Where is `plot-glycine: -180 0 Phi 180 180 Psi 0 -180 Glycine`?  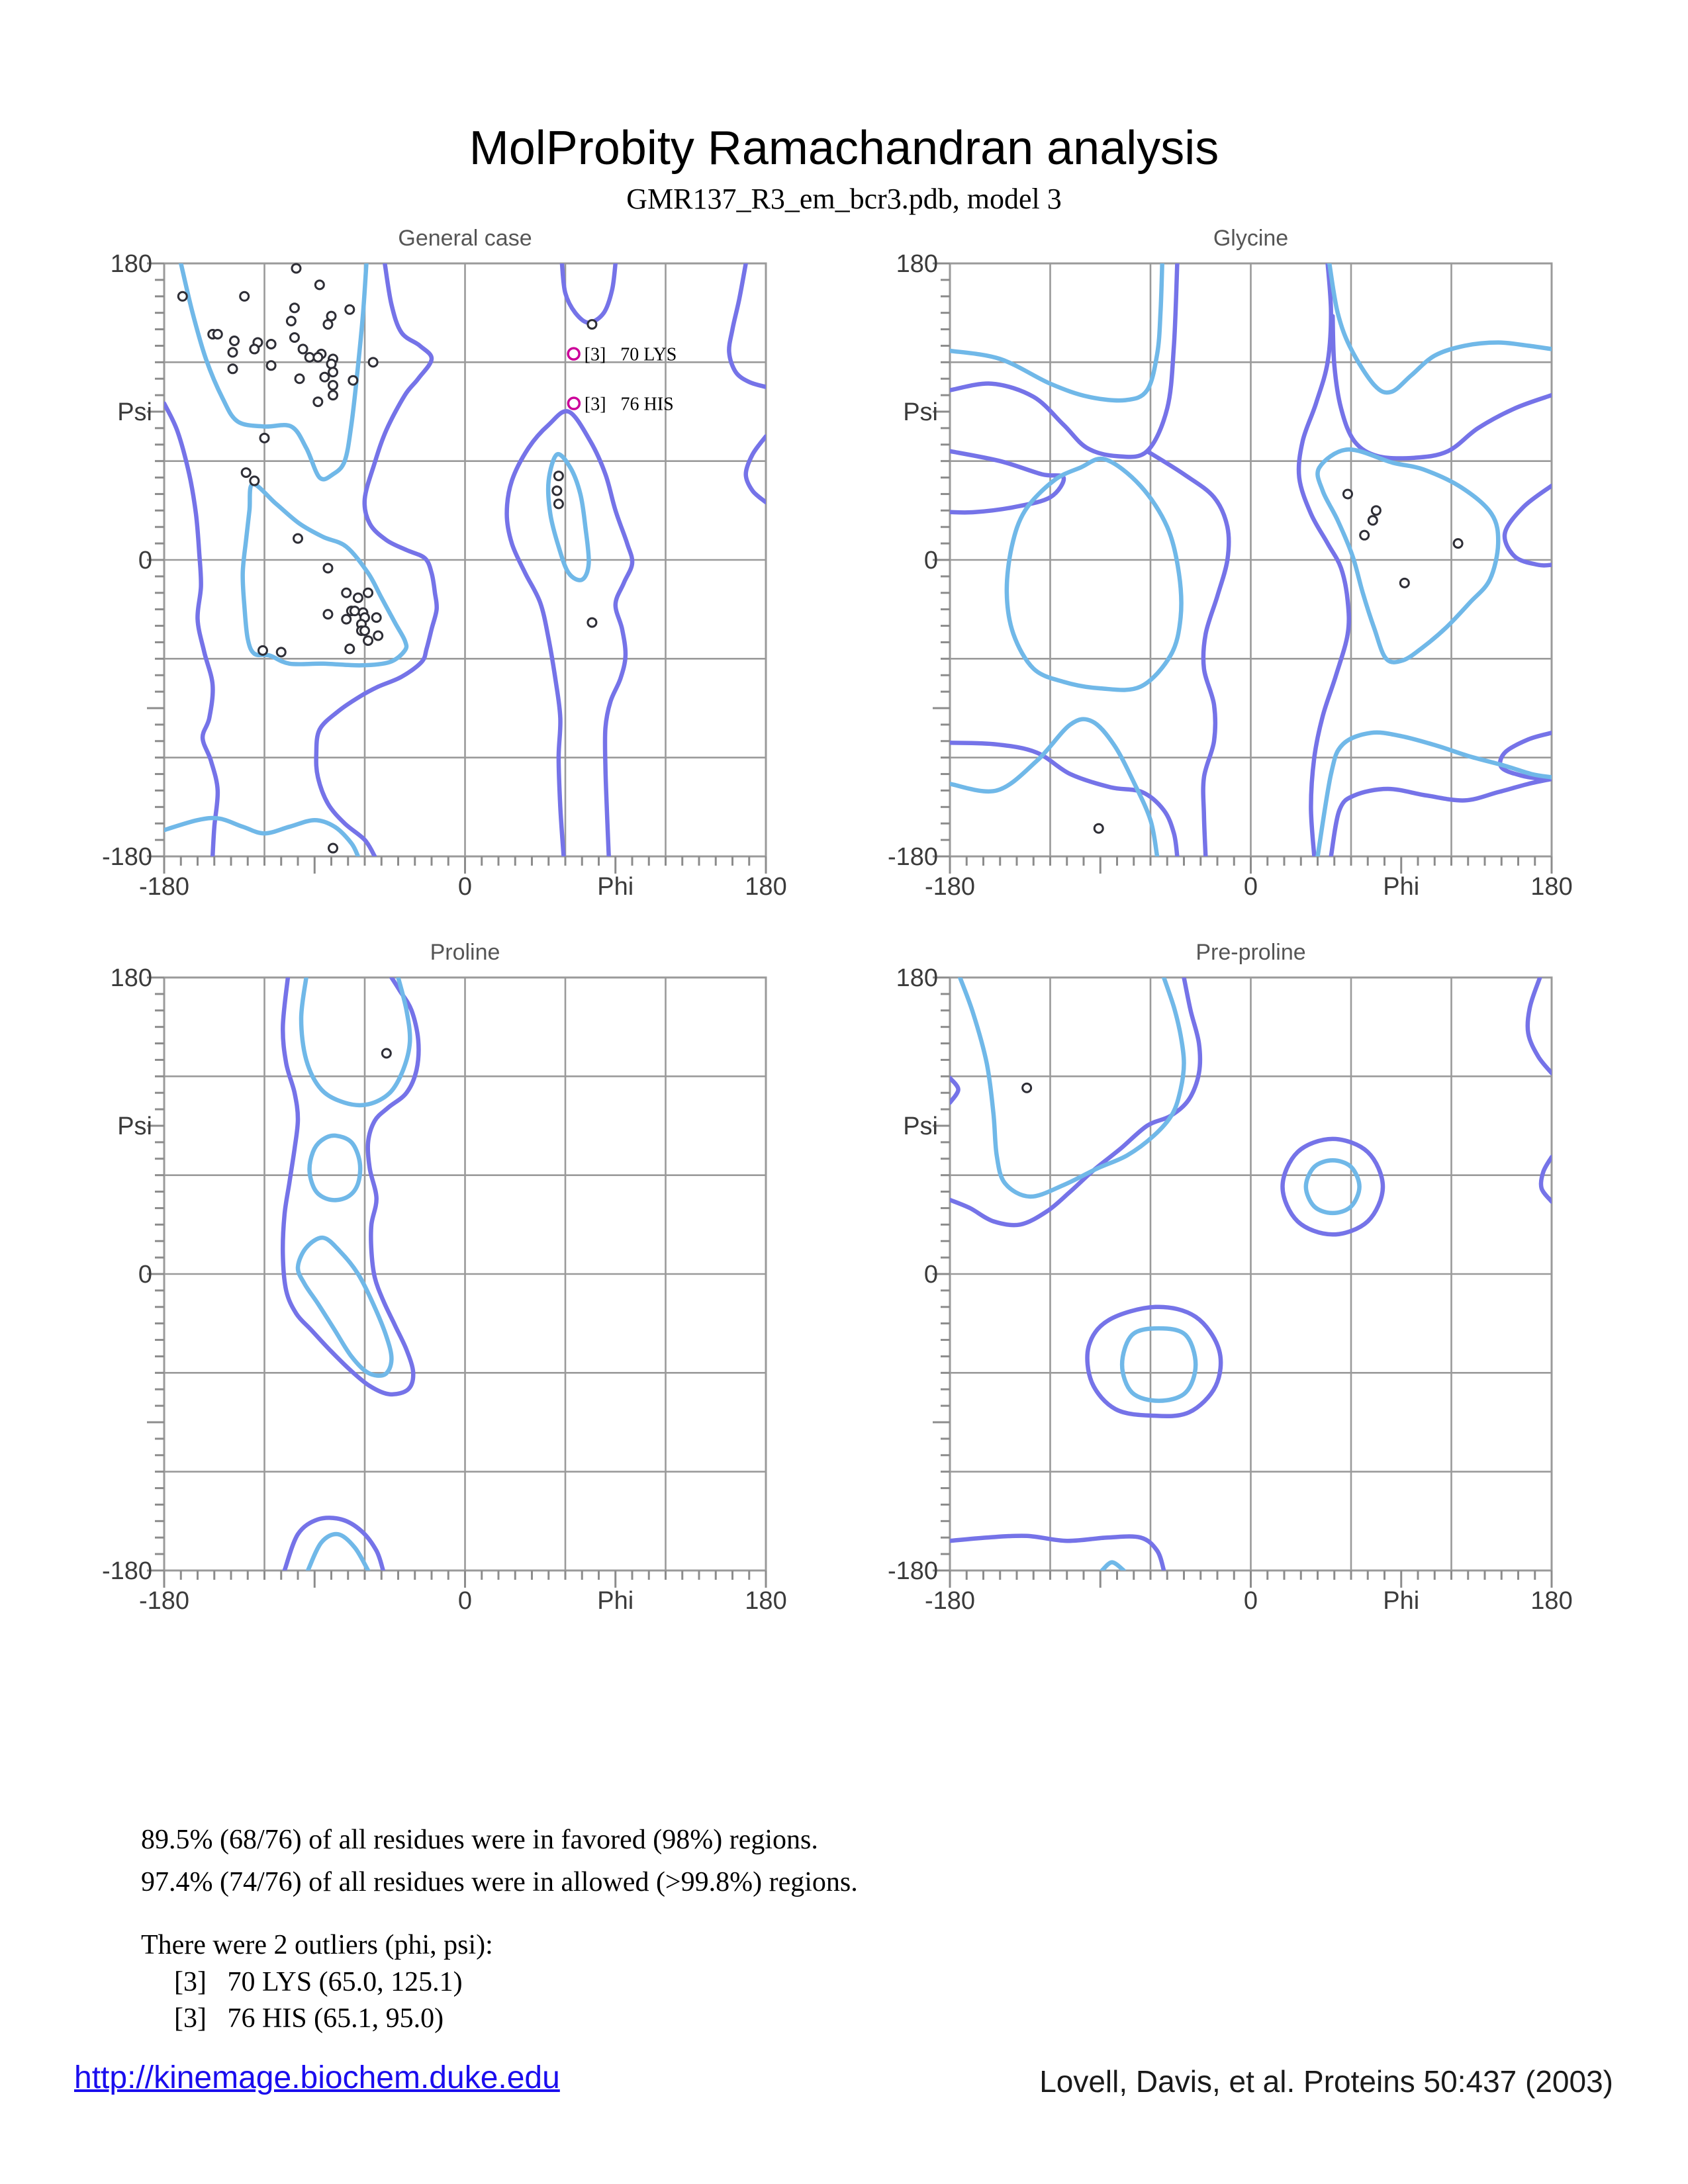
plot-glycine: -180 0 Phi 180 180 Psi 0 -180 Glycine is located at coordinates (1230, 563).